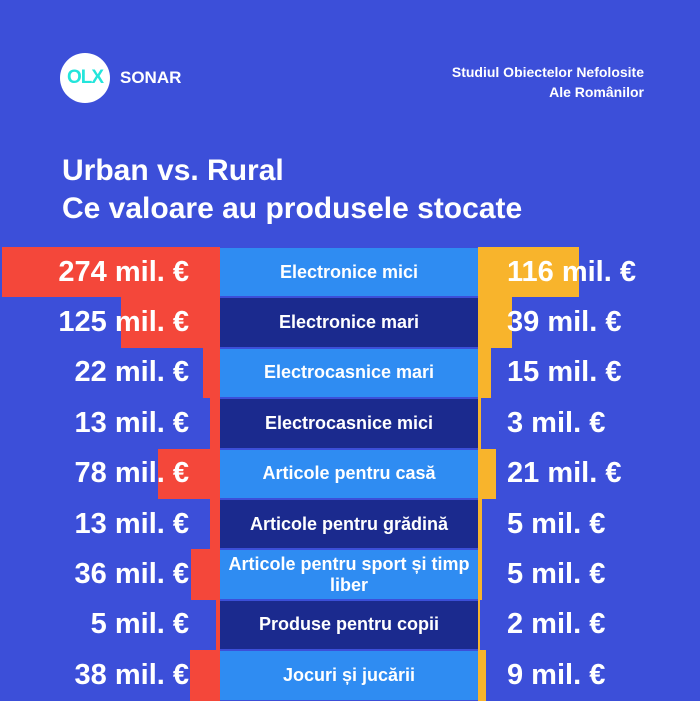 Image resolution: width=700 pixels, height=701 pixels. What do you see at coordinates (349, 473) in the screenshot?
I see `category-label: Articole pentru casă` at bounding box center [349, 473].